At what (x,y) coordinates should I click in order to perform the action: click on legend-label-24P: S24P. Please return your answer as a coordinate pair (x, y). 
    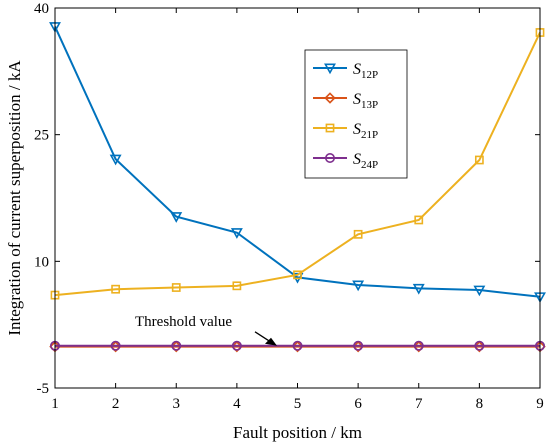
    Looking at the image, I should click on (365, 161).